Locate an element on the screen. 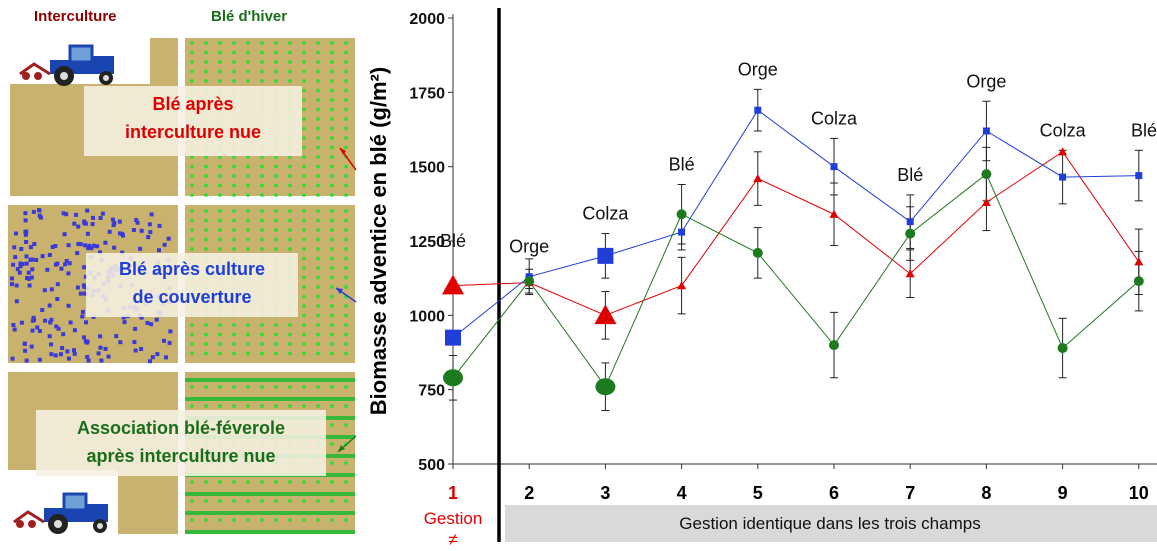 The width and height of the screenshot is (1157, 551). data-point-red is located at coordinates (758, 178).